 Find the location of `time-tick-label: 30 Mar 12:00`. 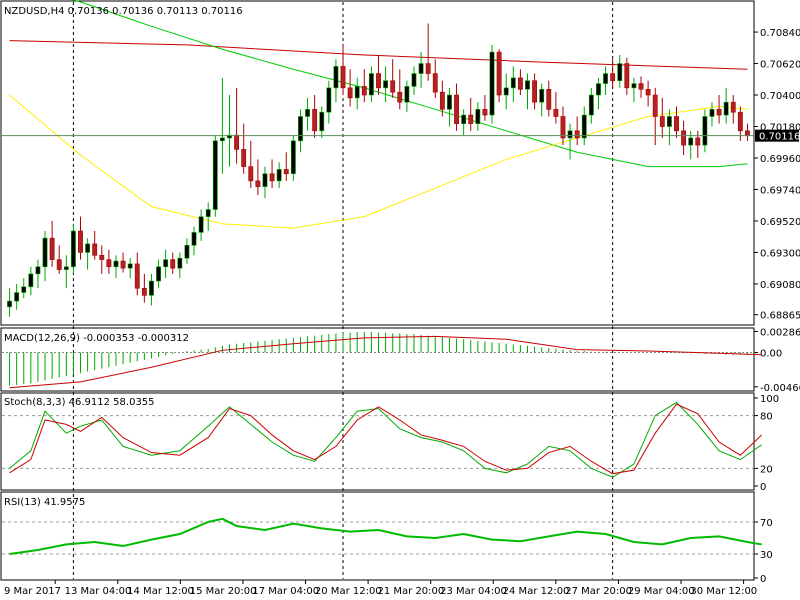

time-tick-label: 30 Mar 12:00 is located at coordinates (723, 591).